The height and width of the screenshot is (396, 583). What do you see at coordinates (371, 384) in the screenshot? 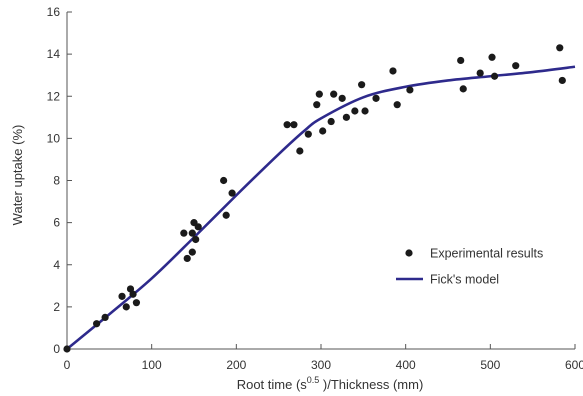
I see `x-axis-label-suffix: )/Thickness (mm)` at bounding box center [371, 384].